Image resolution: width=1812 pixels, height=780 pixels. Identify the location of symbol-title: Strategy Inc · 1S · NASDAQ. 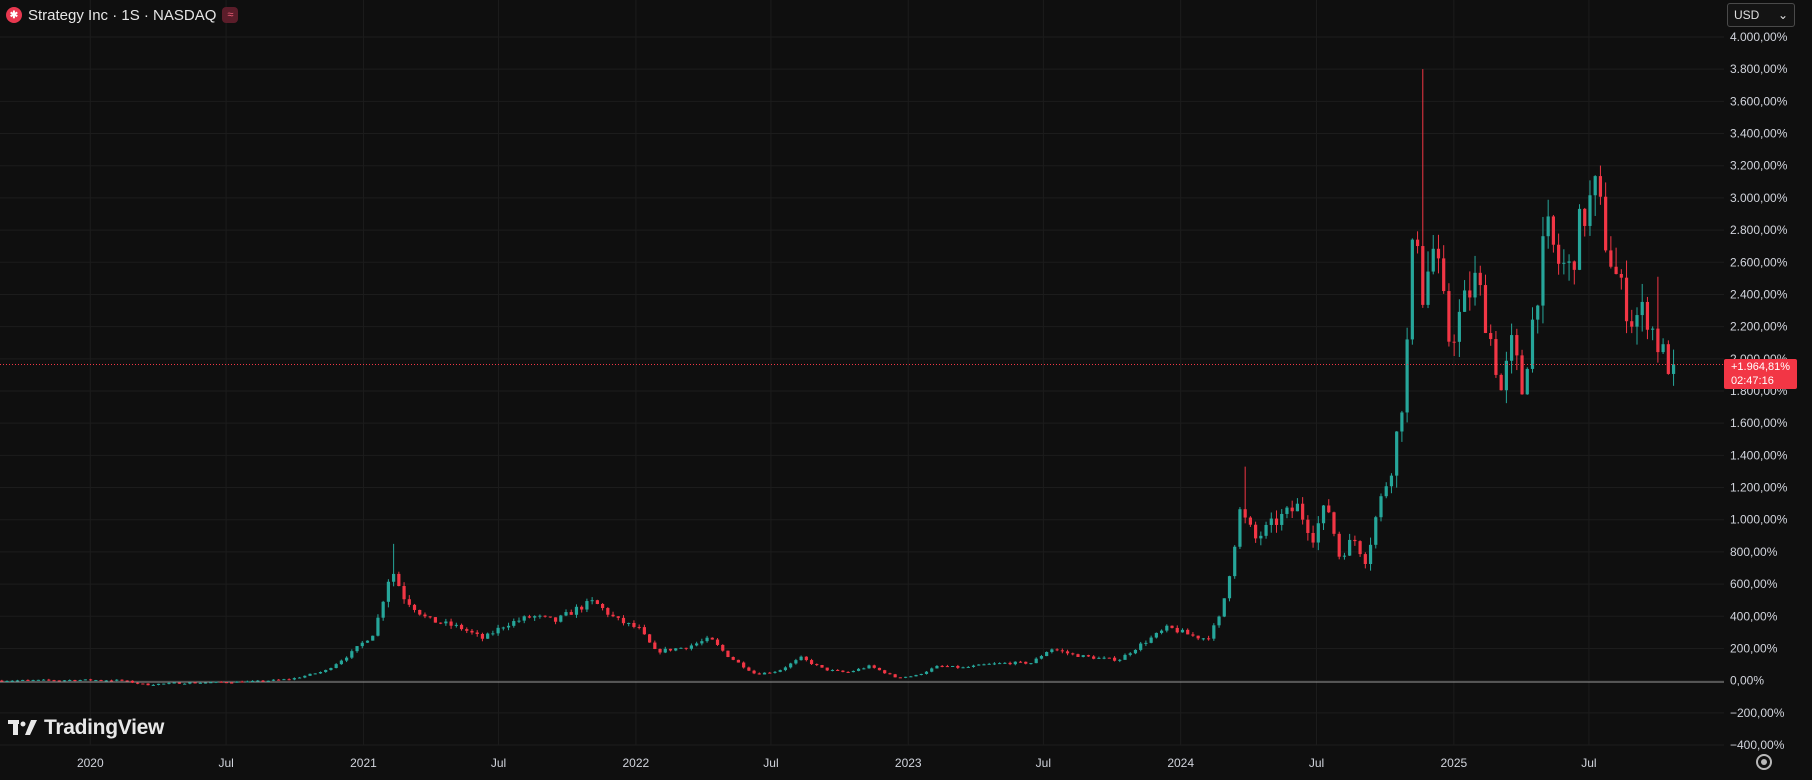
(122, 15).